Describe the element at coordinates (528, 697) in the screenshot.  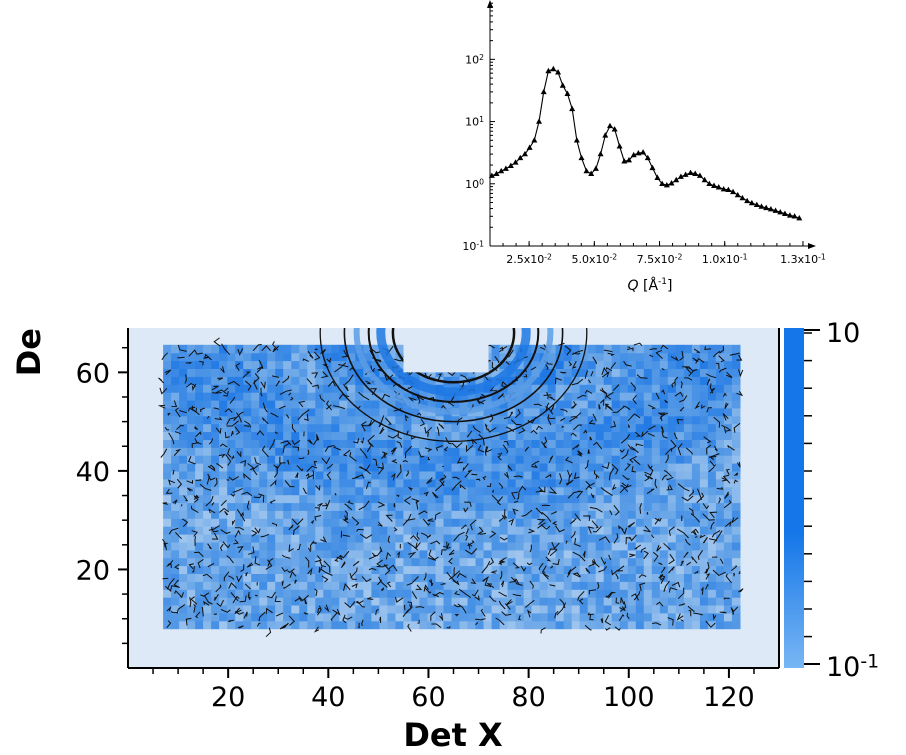
I see `heatmap-x-tick-label: 80` at that location.